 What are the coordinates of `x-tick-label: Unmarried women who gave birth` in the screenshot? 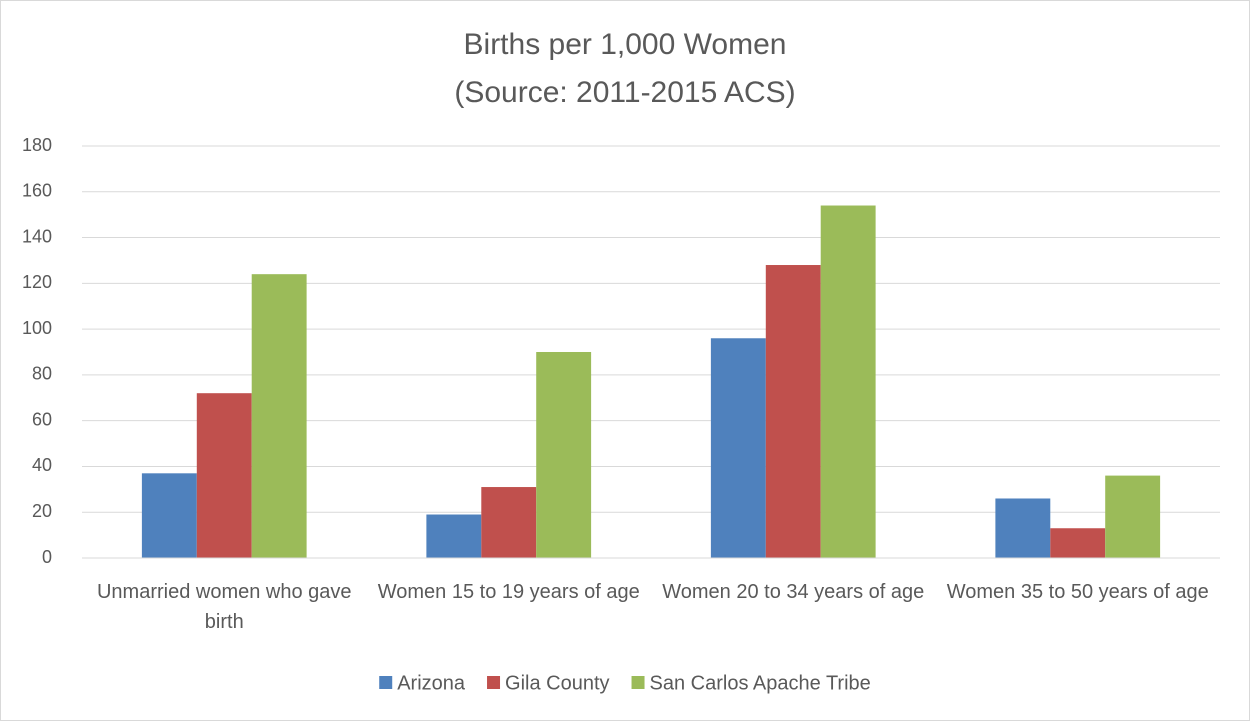 It's located at (224, 607).